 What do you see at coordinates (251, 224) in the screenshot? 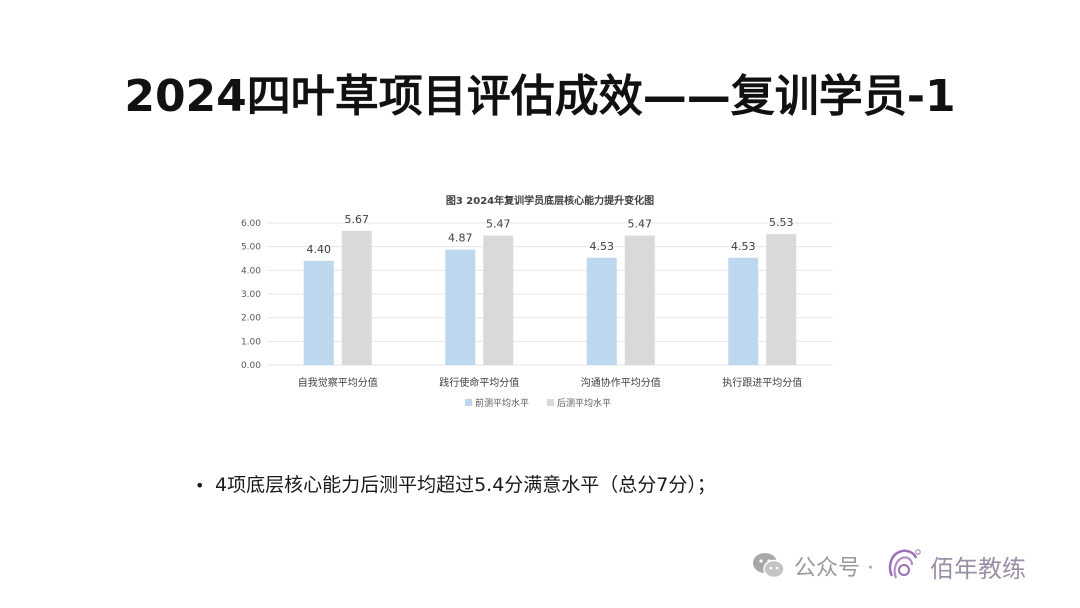
I see `y-tick-label: 6.00` at bounding box center [251, 224].